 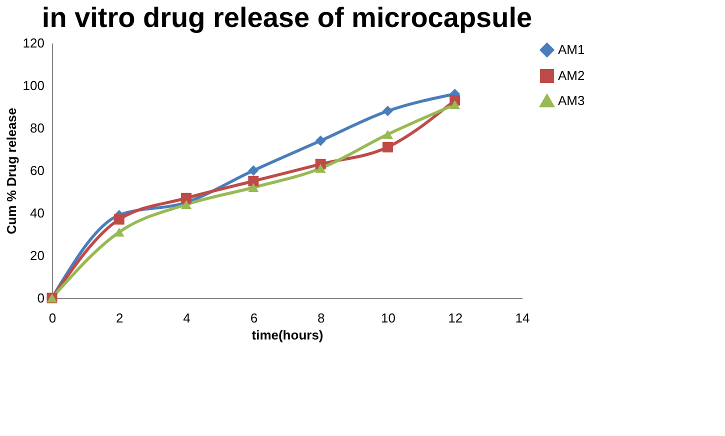 What do you see at coordinates (33, 43) in the screenshot?
I see `y-tick-label: 120` at bounding box center [33, 43].